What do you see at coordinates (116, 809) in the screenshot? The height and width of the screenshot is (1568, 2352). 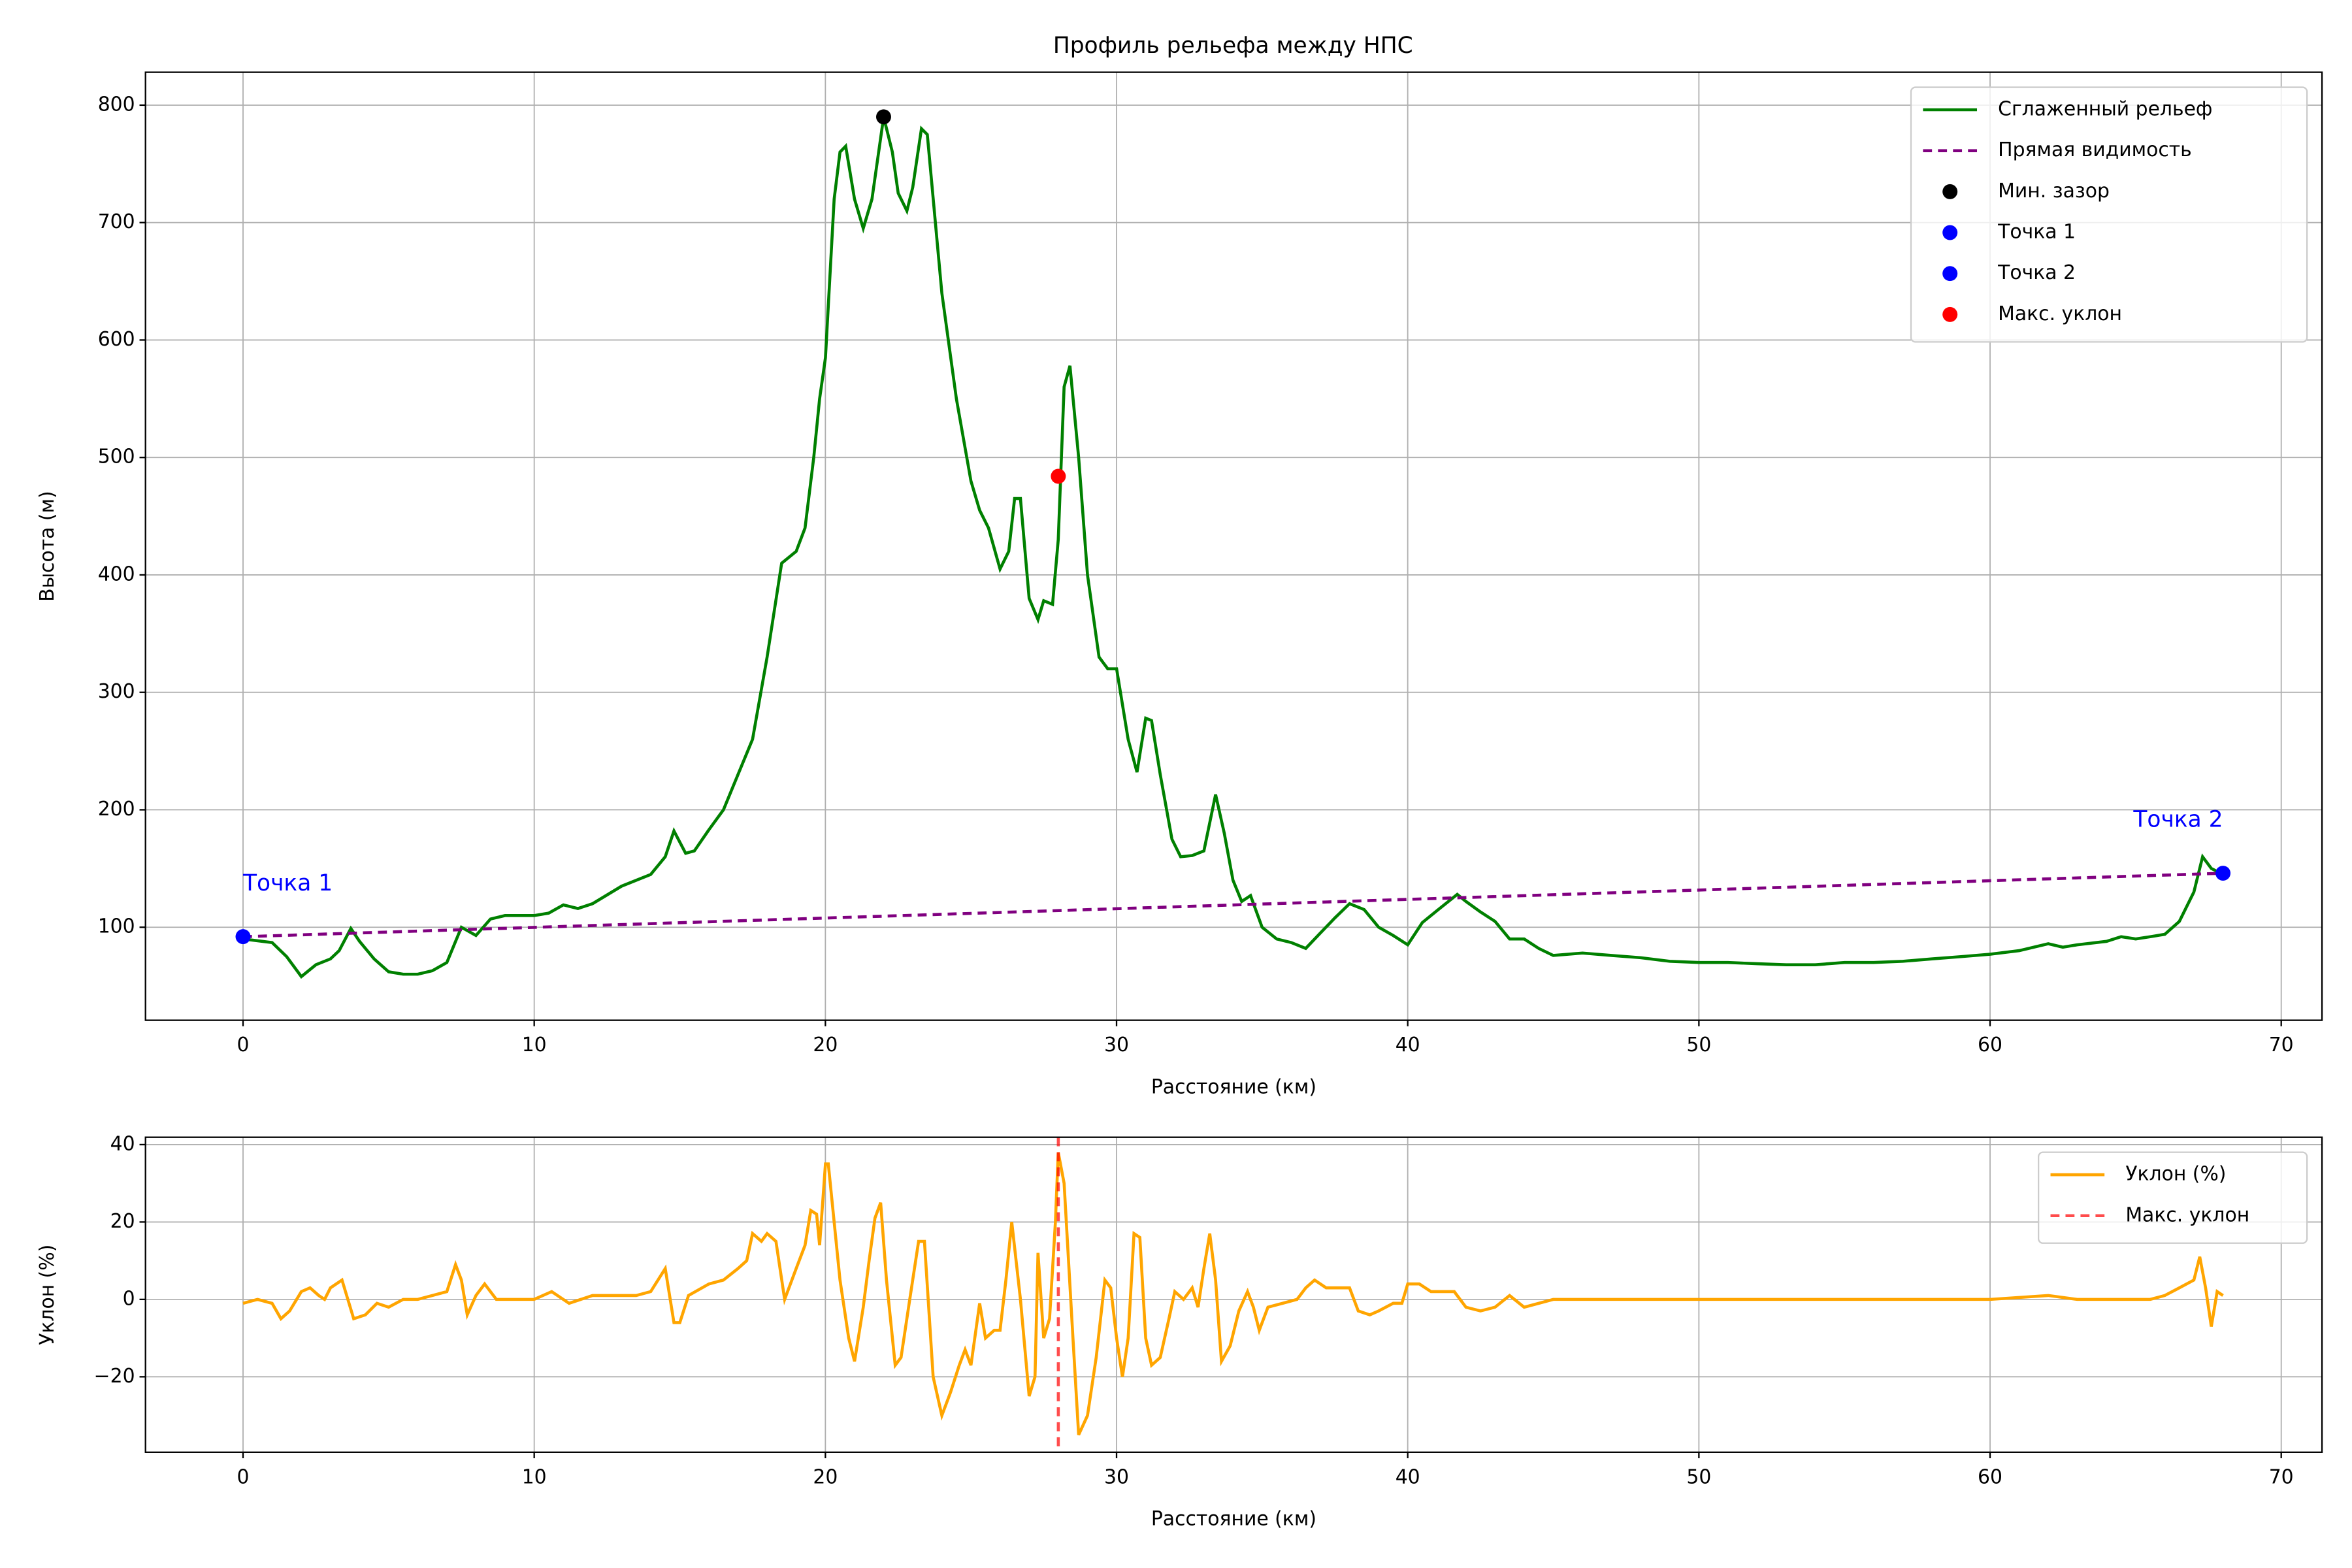 I see `y-tick-label: 200` at bounding box center [116, 809].